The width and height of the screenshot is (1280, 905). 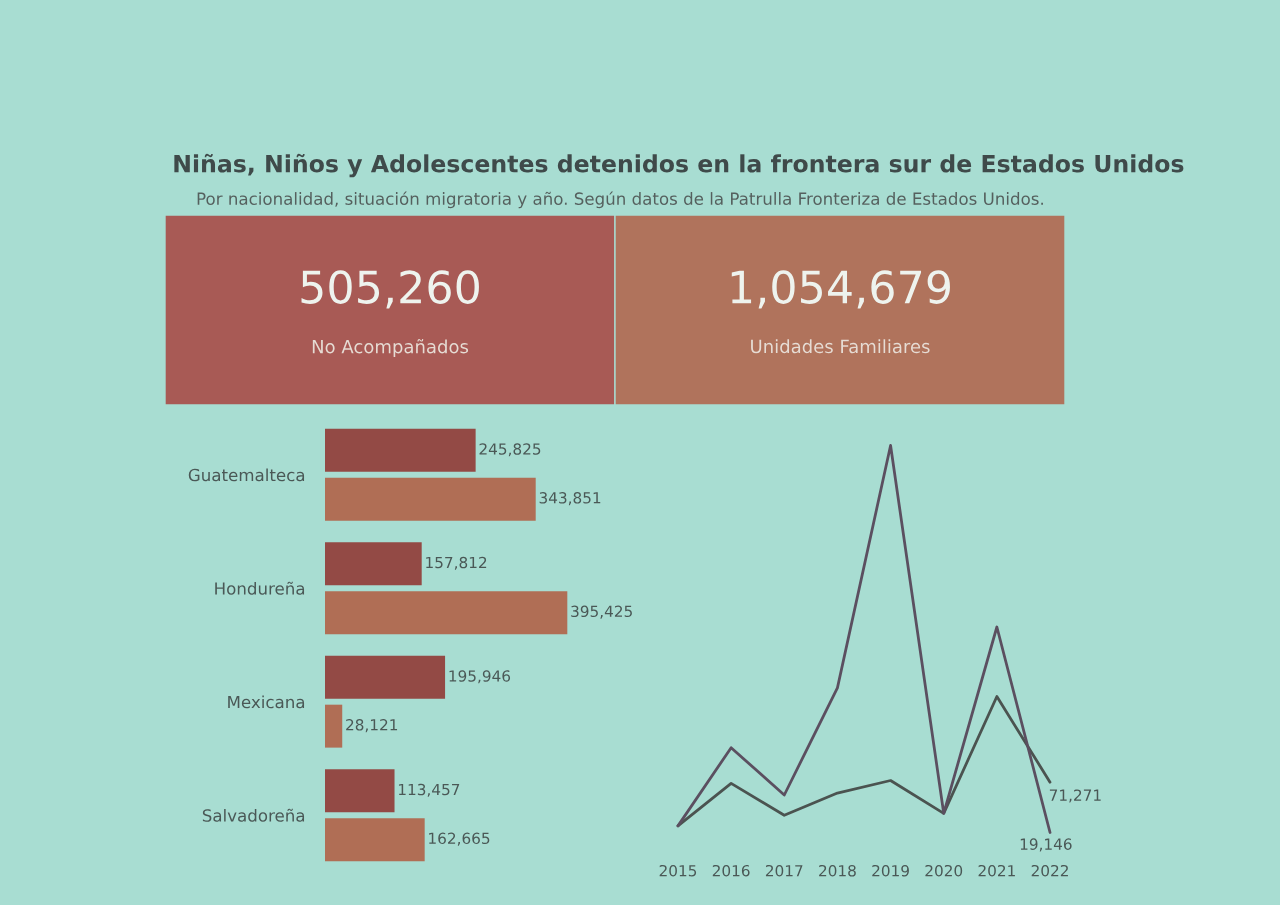 I want to click on x-tick-label: 2017, so click(x=784, y=870).